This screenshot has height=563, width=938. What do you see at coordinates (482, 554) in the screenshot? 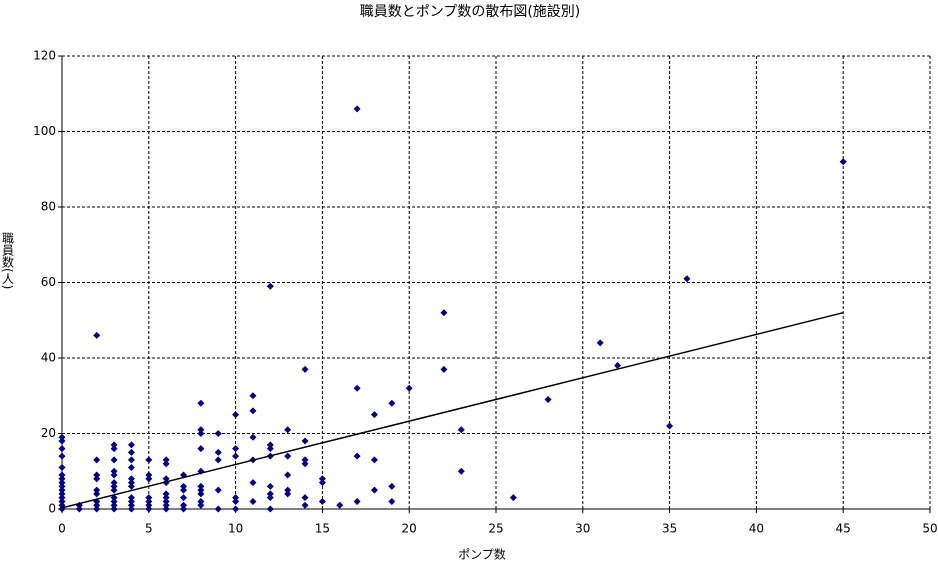
I see `x-axis-label: ポンプ数` at bounding box center [482, 554].